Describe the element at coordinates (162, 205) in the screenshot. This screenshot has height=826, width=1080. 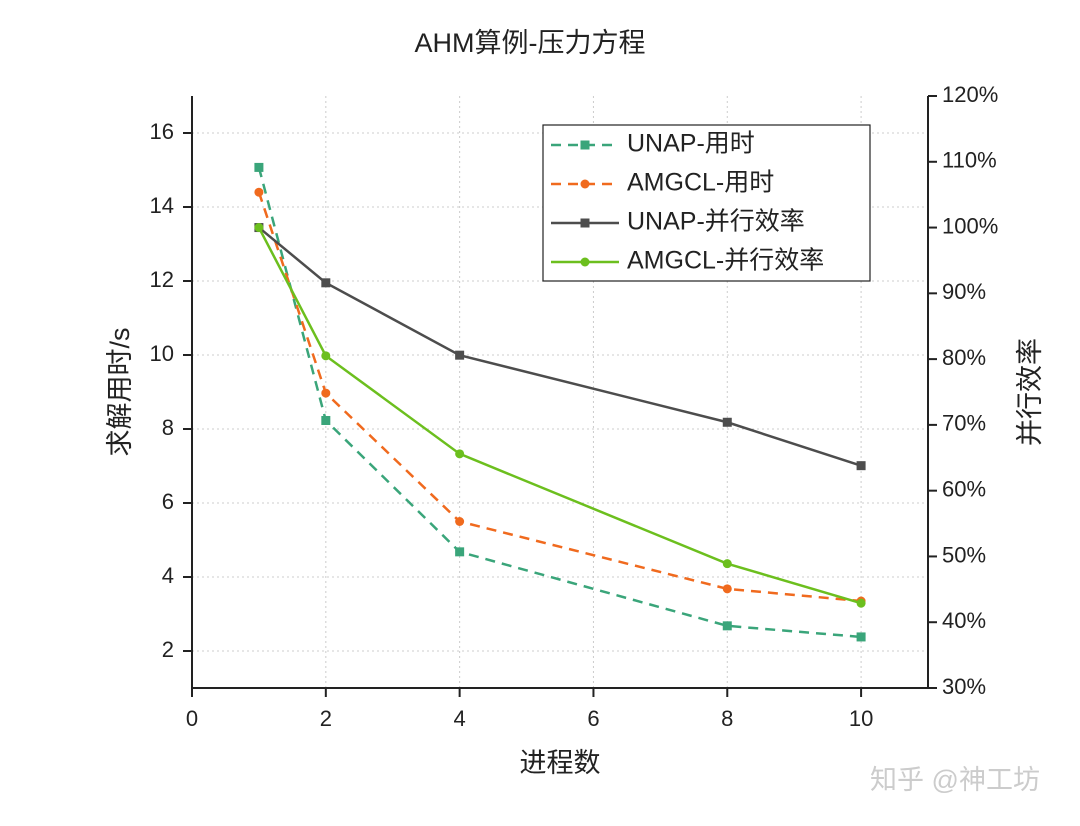
I see `y-tick-label: 14` at that location.